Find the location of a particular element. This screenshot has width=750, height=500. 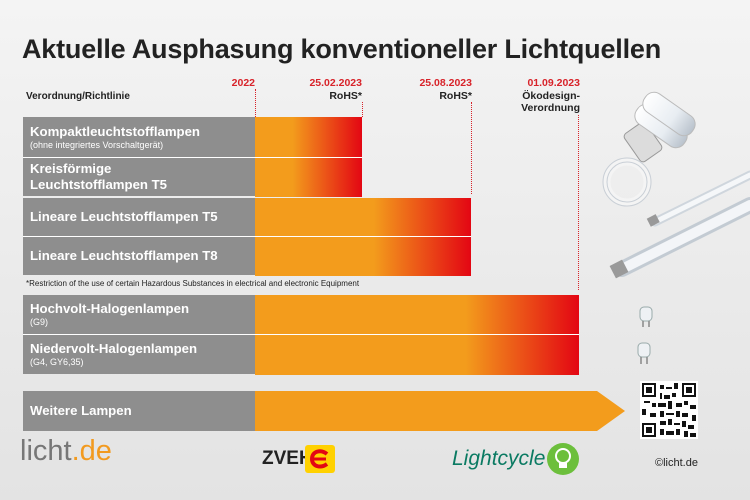

milestone-line-aug is located at coordinates (471, 148).